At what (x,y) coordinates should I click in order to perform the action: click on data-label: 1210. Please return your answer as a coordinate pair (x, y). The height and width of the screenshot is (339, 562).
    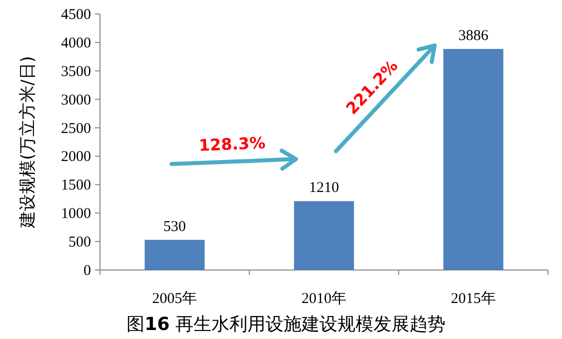
    Looking at the image, I should click on (324, 188).